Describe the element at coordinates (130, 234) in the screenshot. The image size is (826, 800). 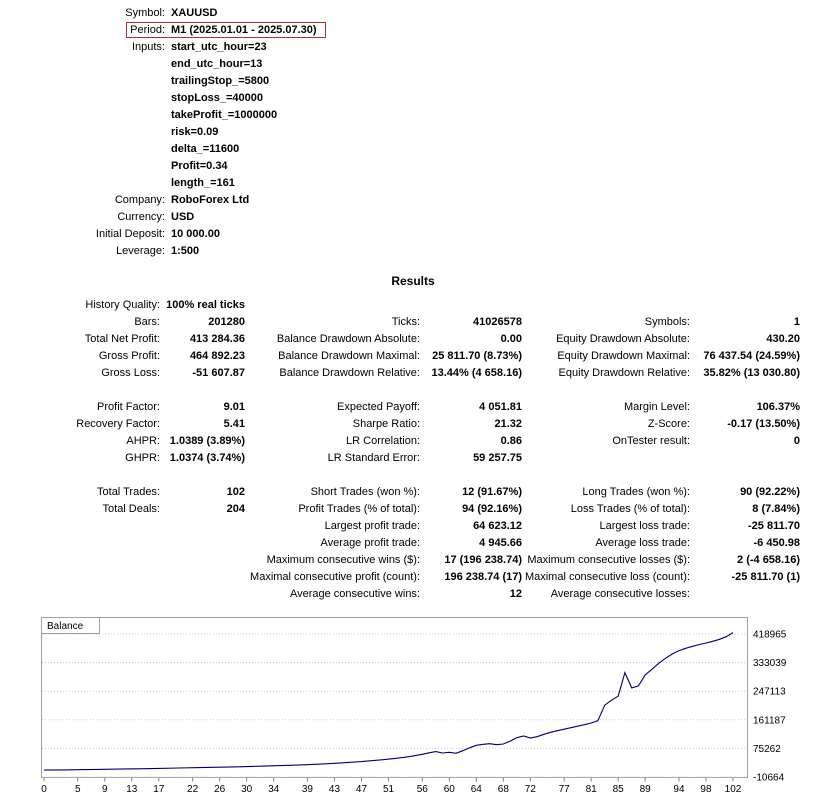
I see `header-label: Initial Deposit:` at that location.